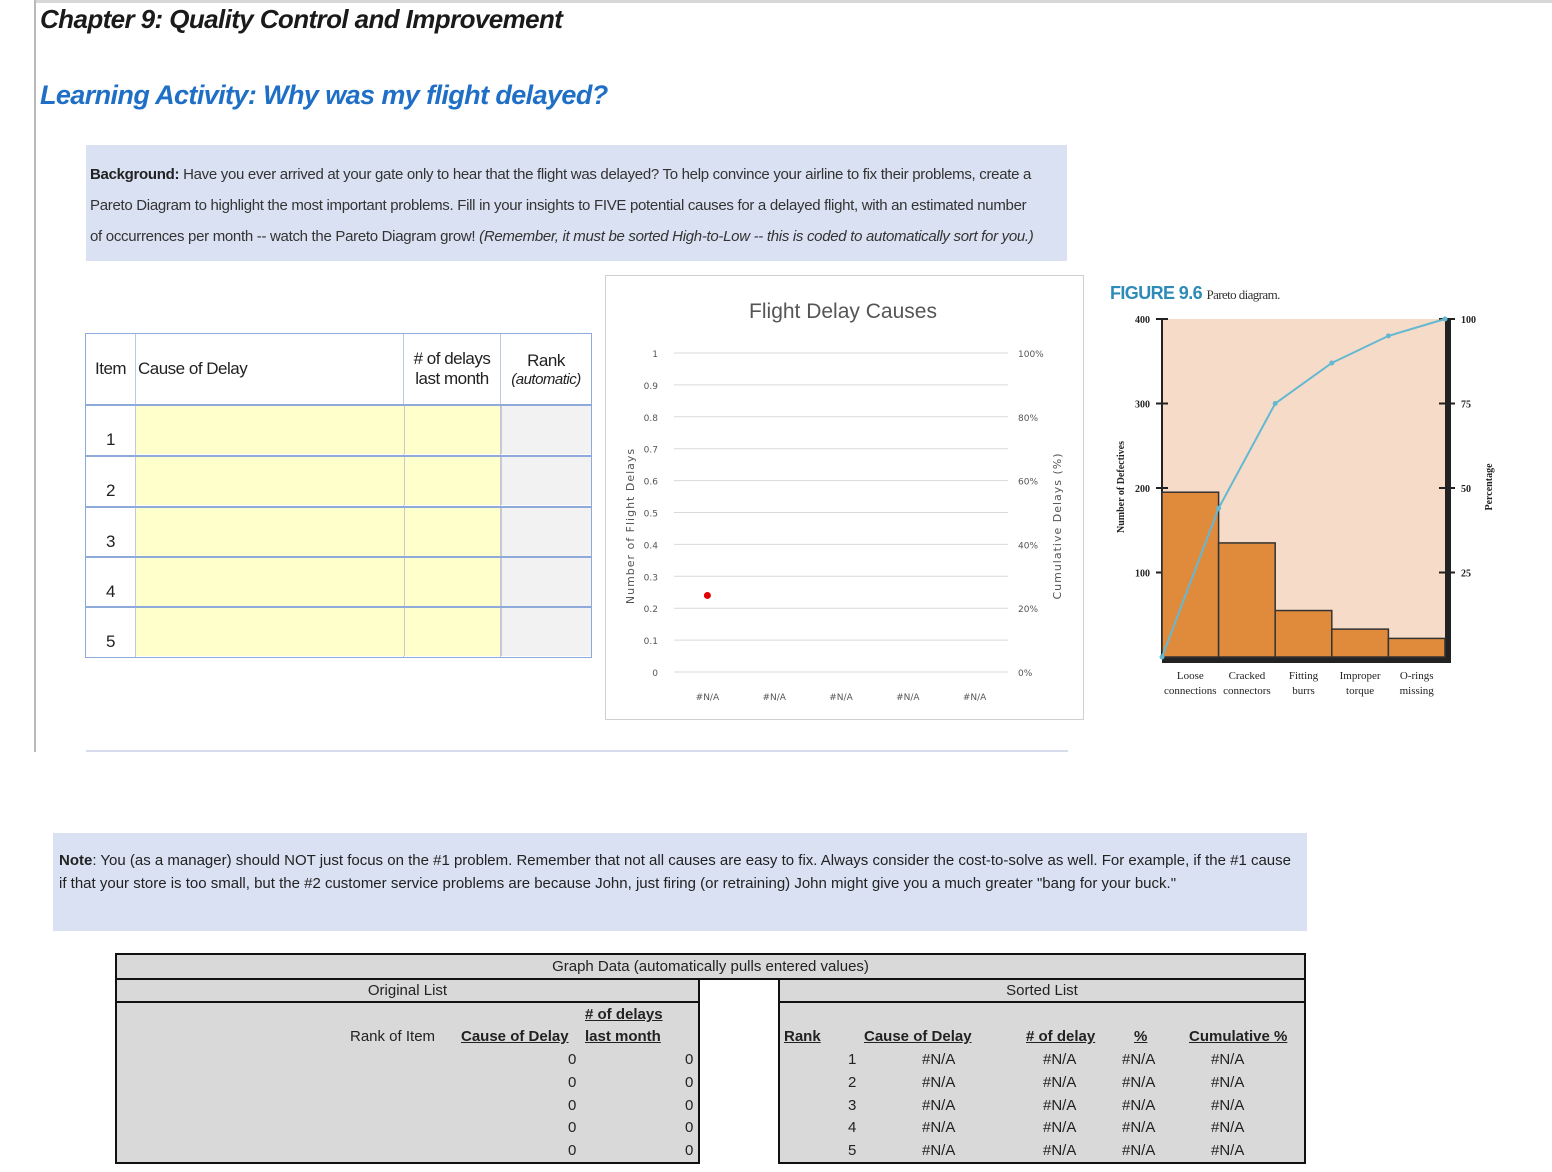 The width and height of the screenshot is (1552, 1172). I want to click on pareto-y2-label: Percentage, so click(1489, 487).